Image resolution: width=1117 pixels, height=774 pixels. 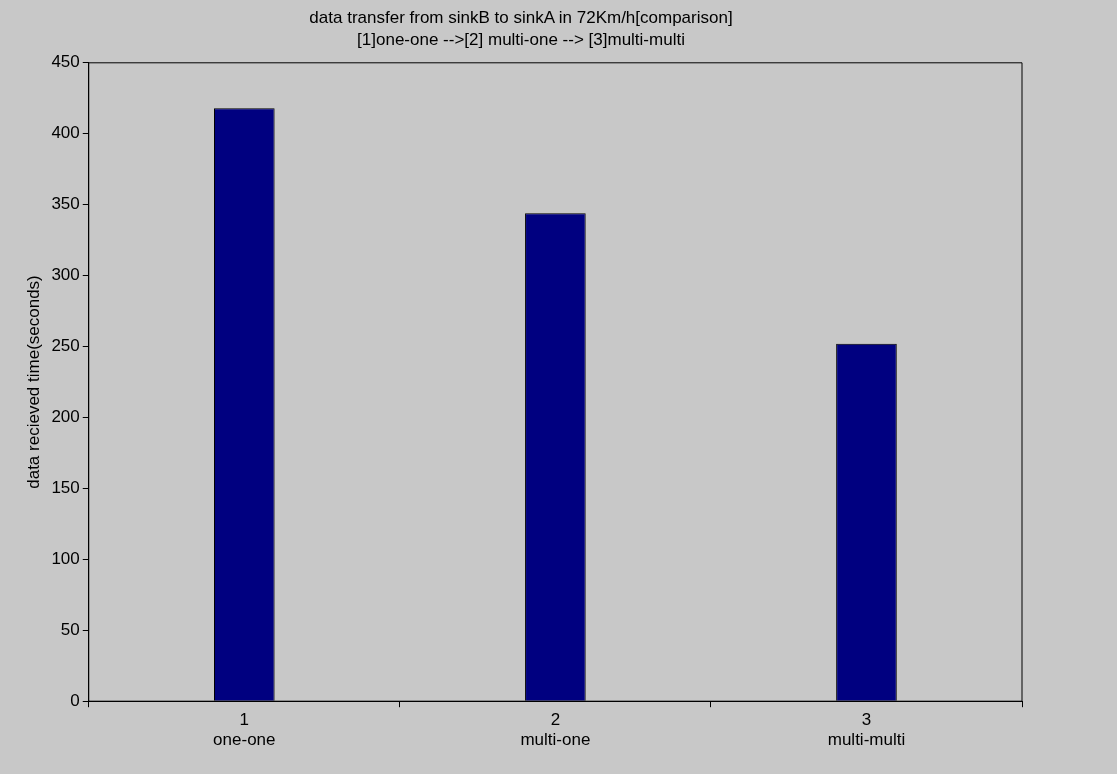 I want to click on chart-subtitle: [1]one-one -->[2] multi-one --> [3]multi-multi, so click(x=521, y=40).